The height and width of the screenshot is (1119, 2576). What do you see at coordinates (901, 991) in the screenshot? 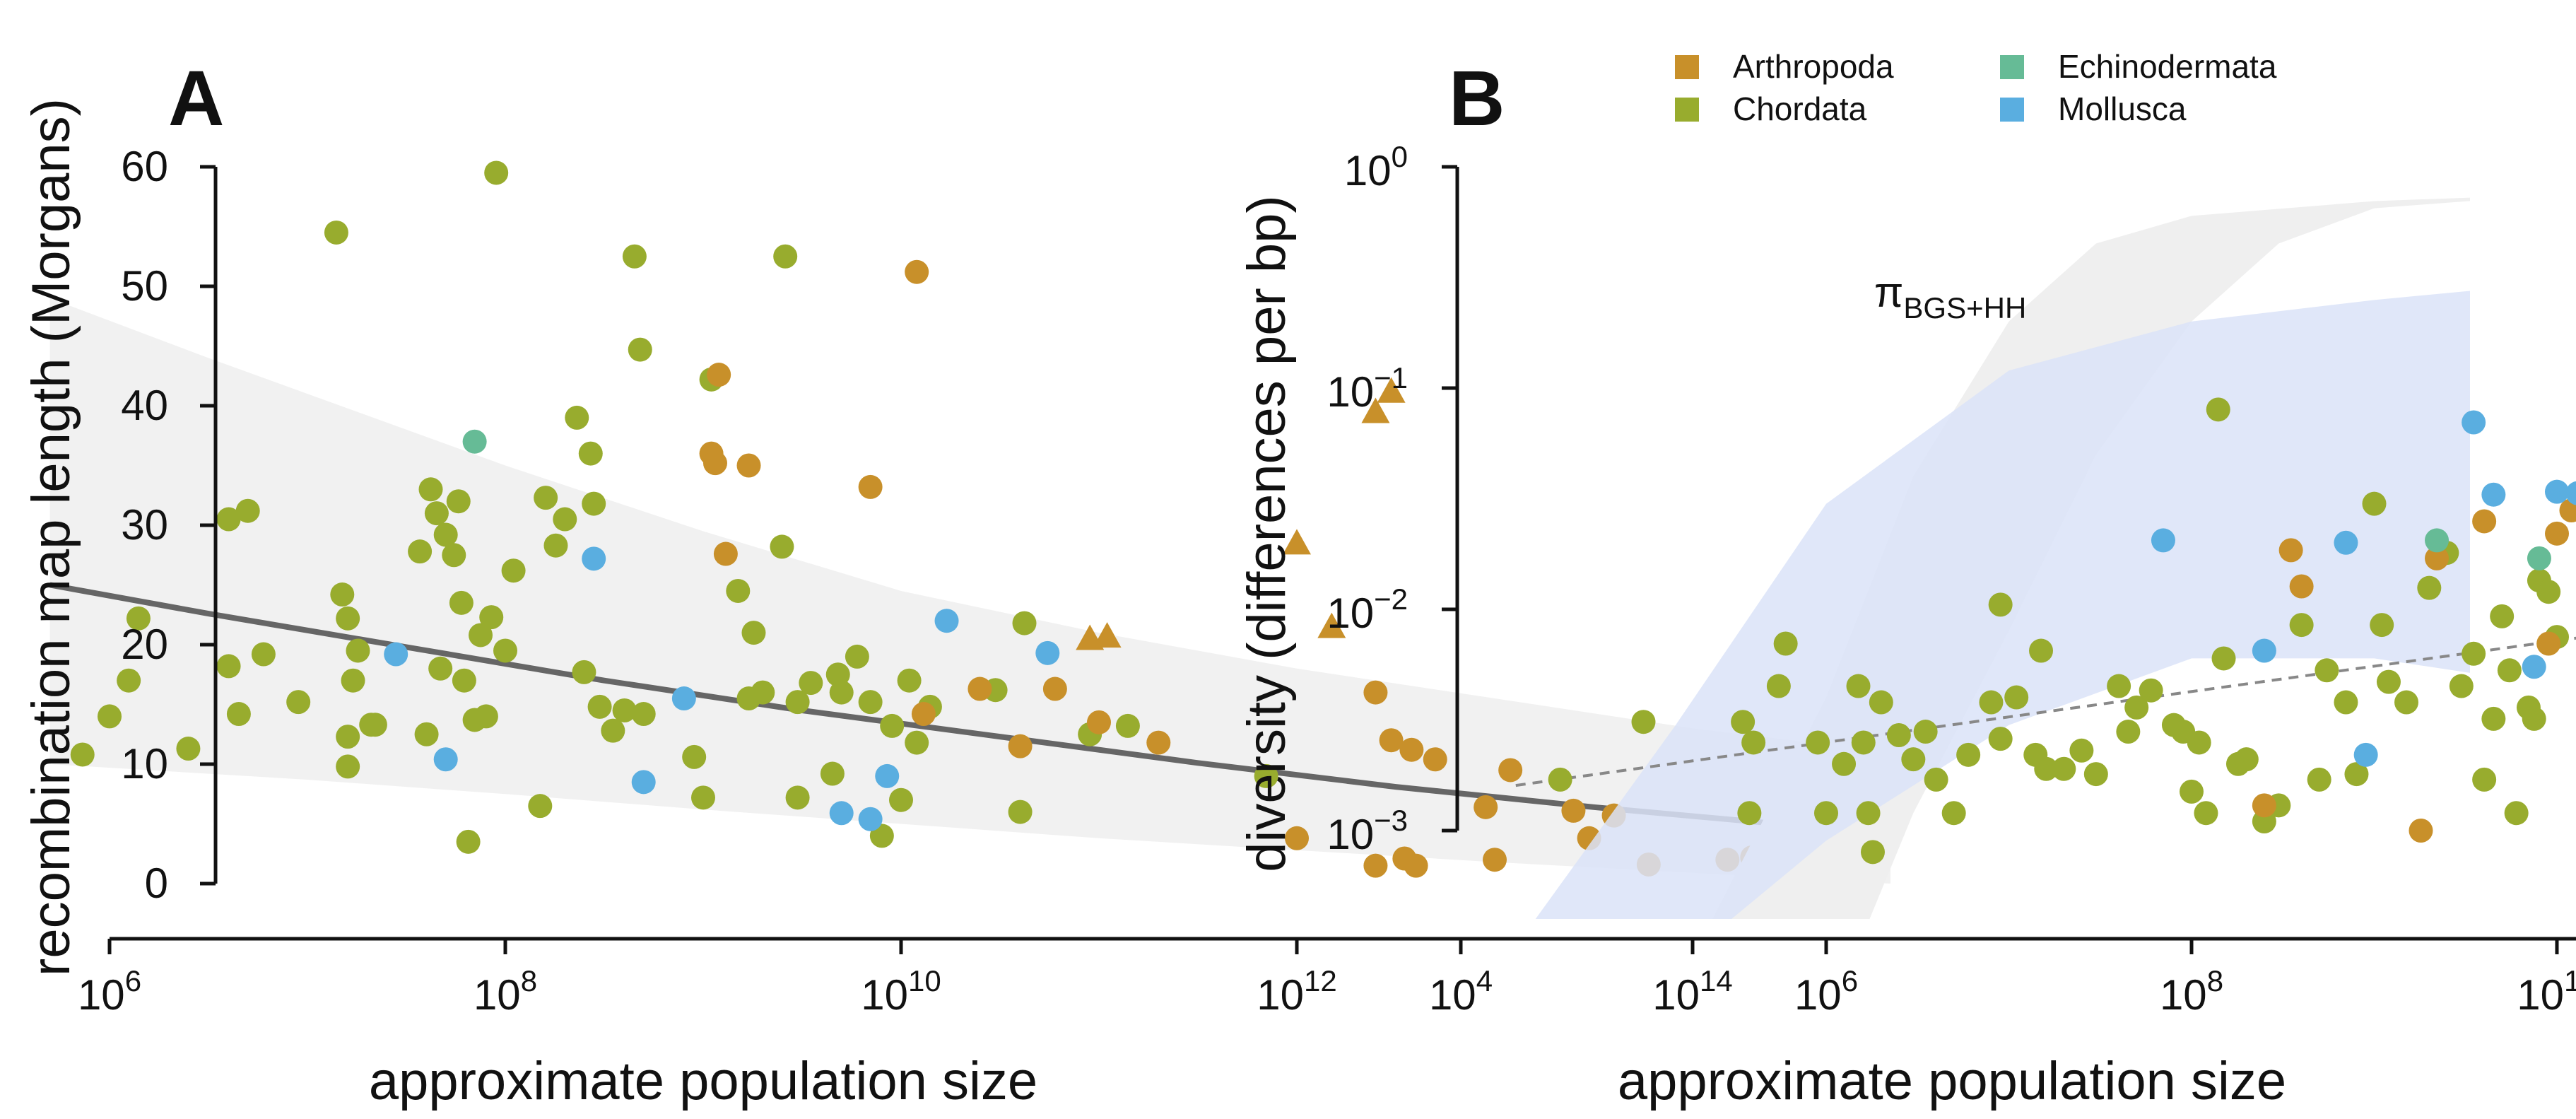
I see `panel-a-x-tick-label: 1010` at bounding box center [901, 991].